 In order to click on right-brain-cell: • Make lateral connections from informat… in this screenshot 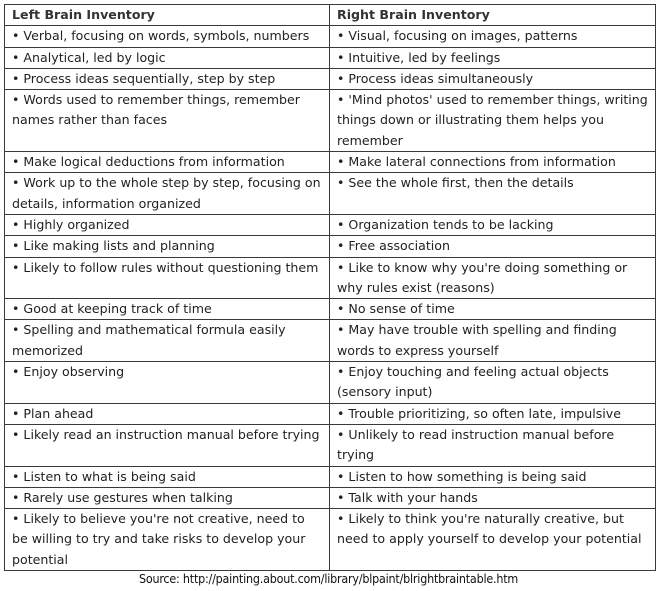, I will do `click(492, 162)`.